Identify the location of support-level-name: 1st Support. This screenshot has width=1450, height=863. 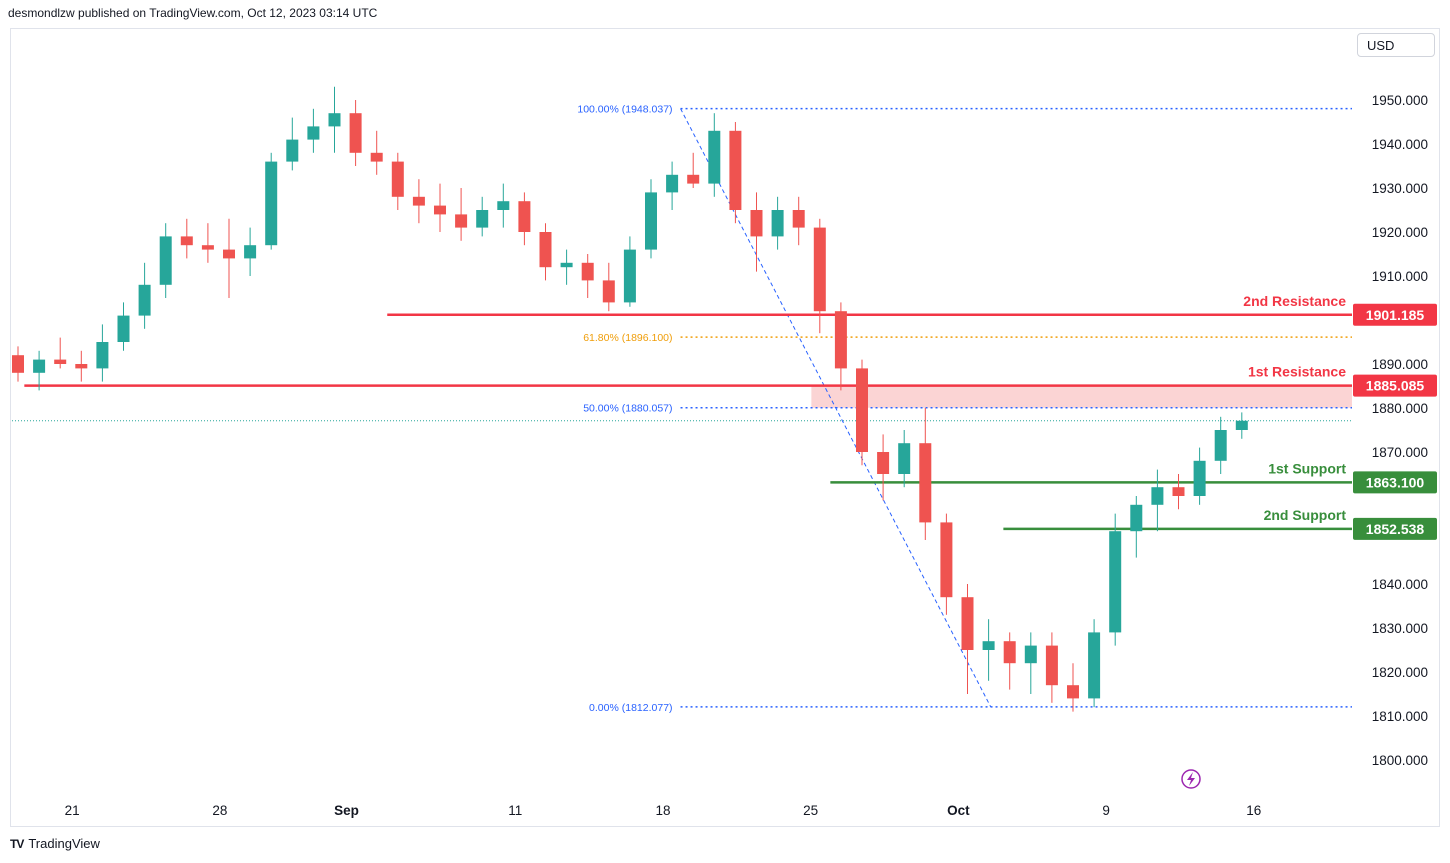
(1307, 468).